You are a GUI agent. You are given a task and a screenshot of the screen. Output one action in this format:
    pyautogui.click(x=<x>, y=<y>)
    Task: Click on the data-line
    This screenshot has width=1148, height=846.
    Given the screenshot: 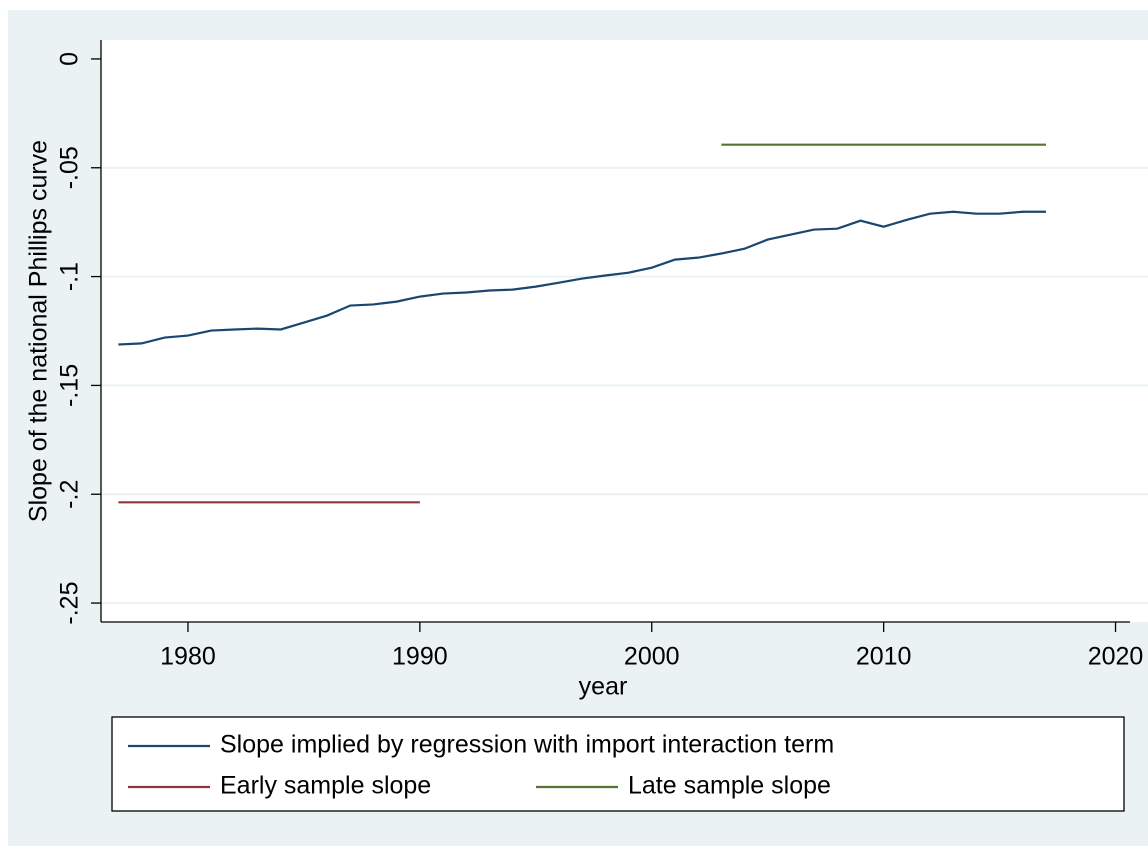 What is the action you would take?
    pyautogui.click(x=582, y=278)
    